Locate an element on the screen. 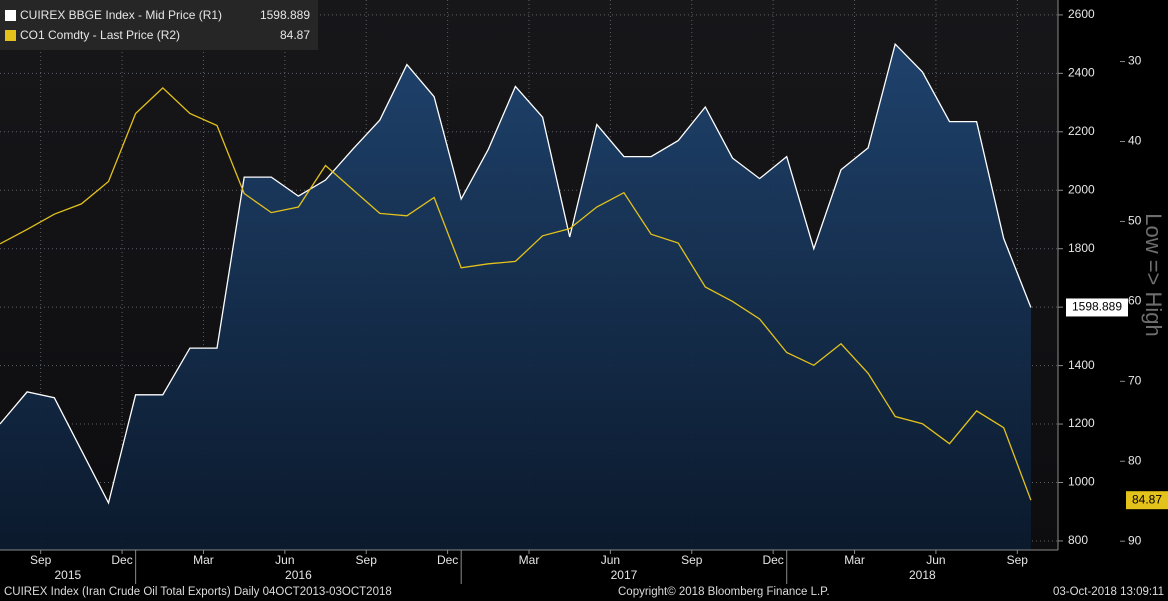  y2-axis-label: Low => High is located at coordinates (1153, 275).